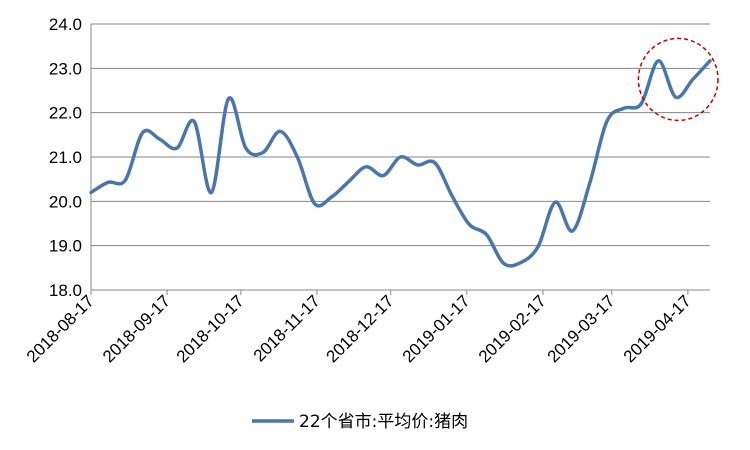 This screenshot has height=450, width=750. I want to click on y-tick-label: 19.0, so click(65, 246).